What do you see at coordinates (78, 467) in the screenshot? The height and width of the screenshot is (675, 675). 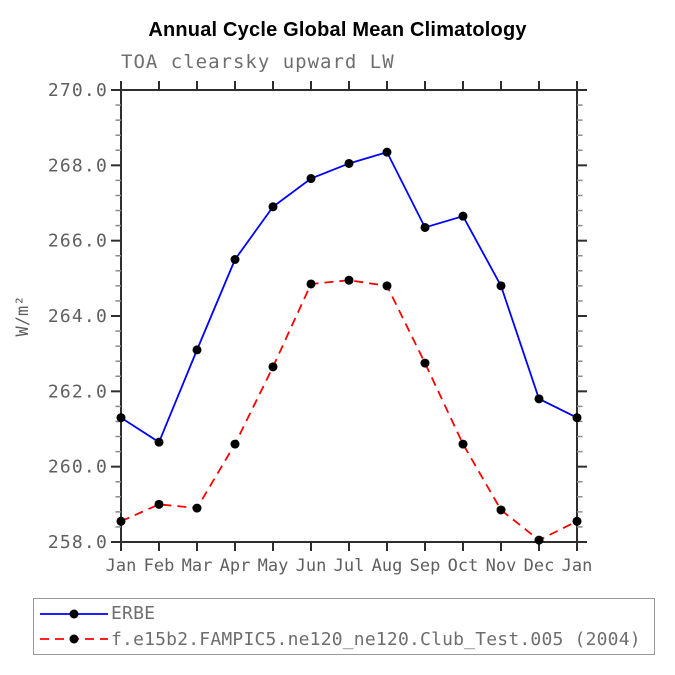 I see `svg-text: 260.0` at bounding box center [78, 467].